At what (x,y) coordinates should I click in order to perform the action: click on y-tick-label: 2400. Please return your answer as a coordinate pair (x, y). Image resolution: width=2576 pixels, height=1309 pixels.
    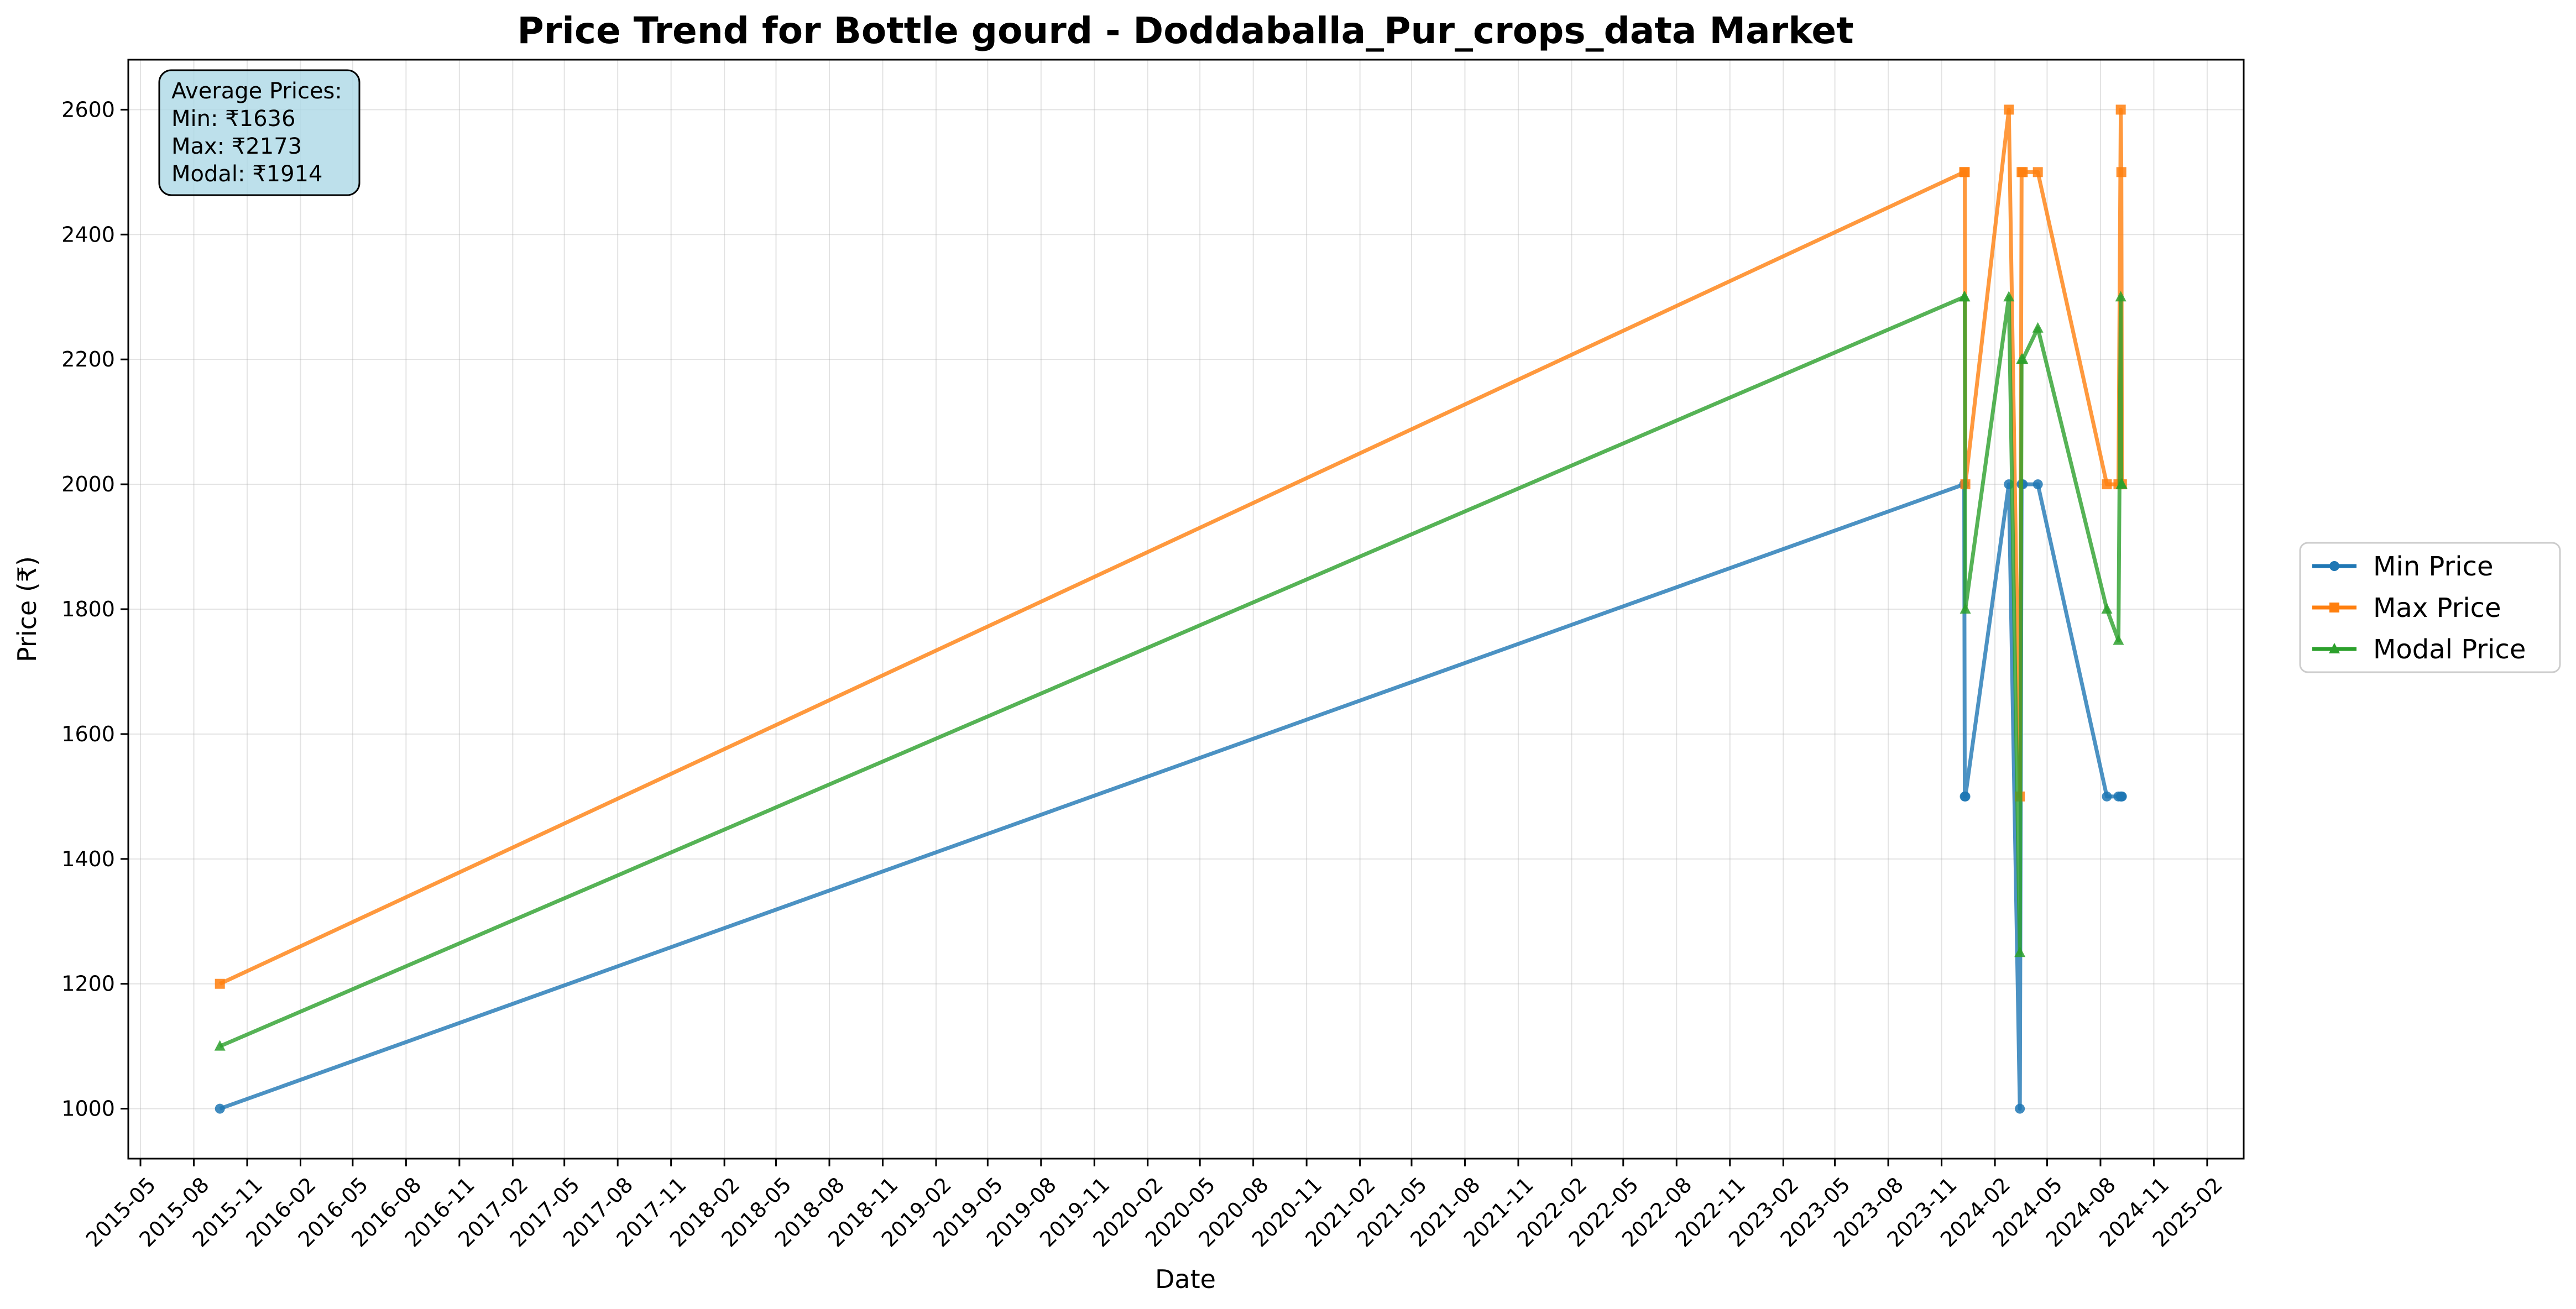
    Looking at the image, I should click on (88, 235).